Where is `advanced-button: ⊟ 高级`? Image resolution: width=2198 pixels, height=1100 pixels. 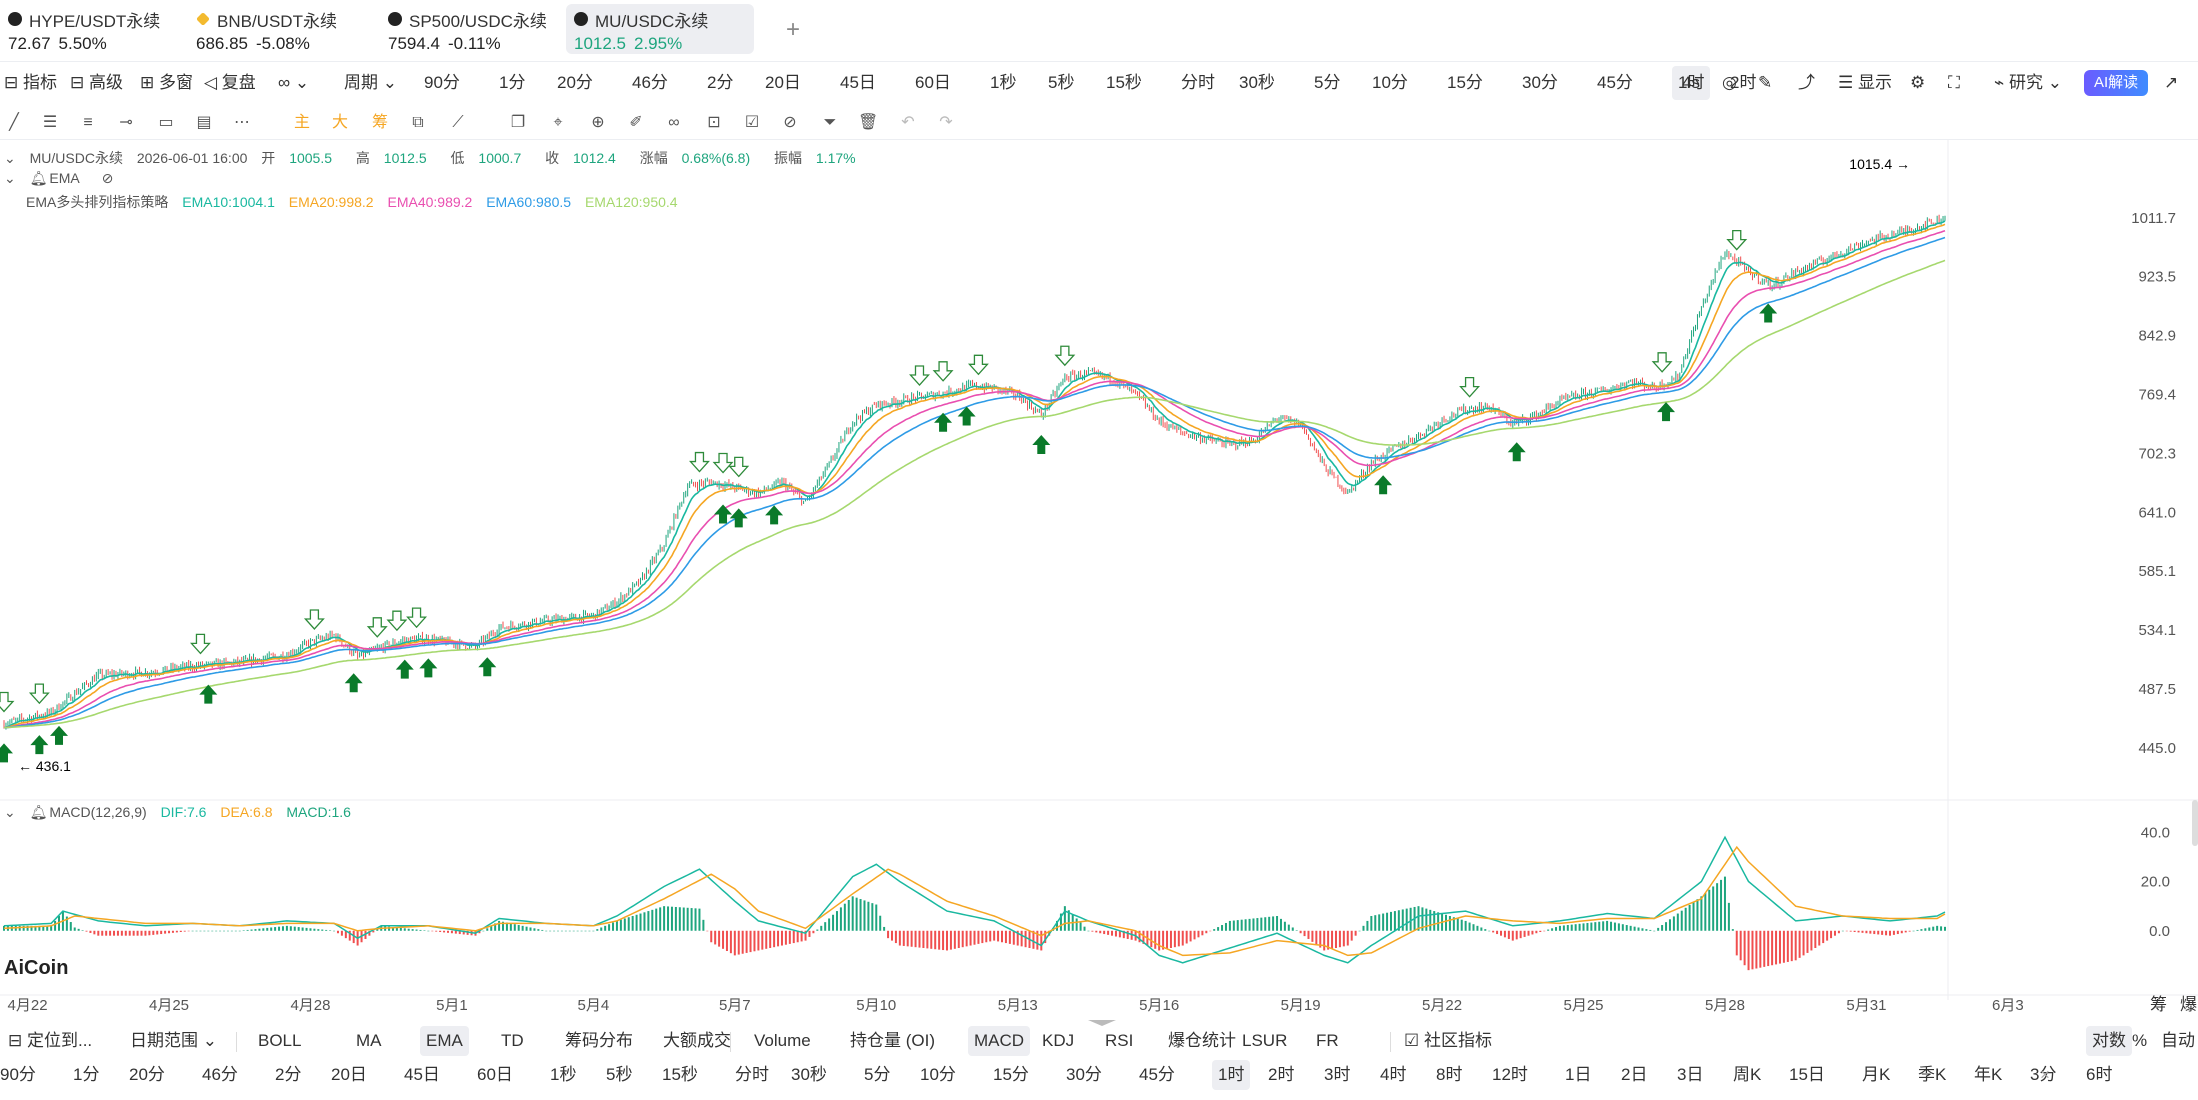 advanced-button: ⊟ 高级 is located at coordinates (96, 82).